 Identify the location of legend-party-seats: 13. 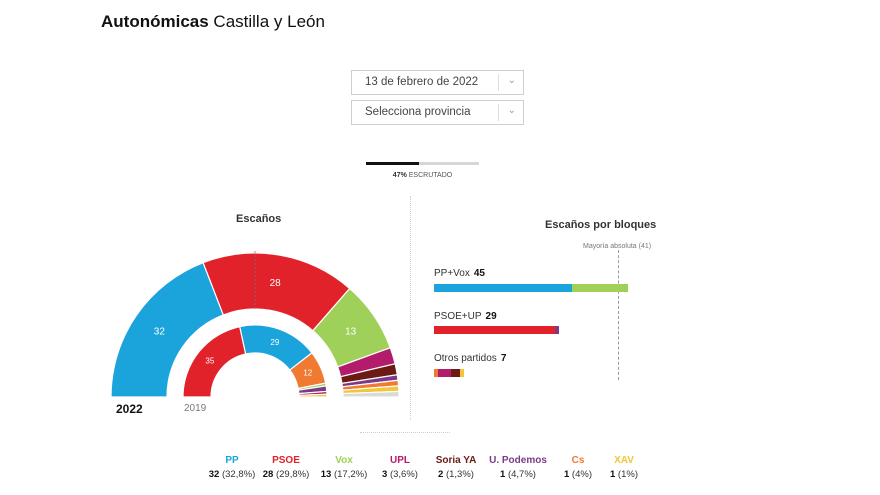
(326, 474).